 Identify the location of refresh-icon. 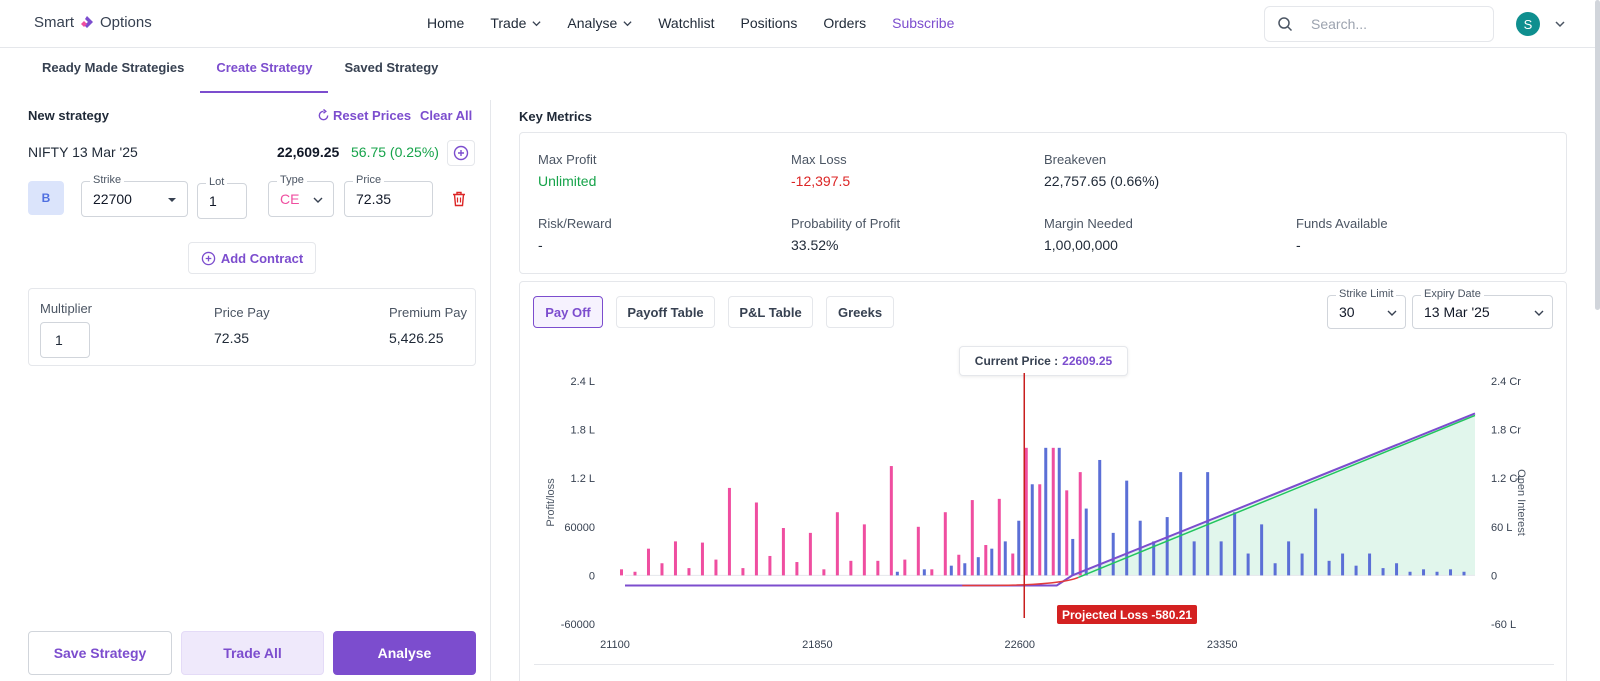
(323, 115).